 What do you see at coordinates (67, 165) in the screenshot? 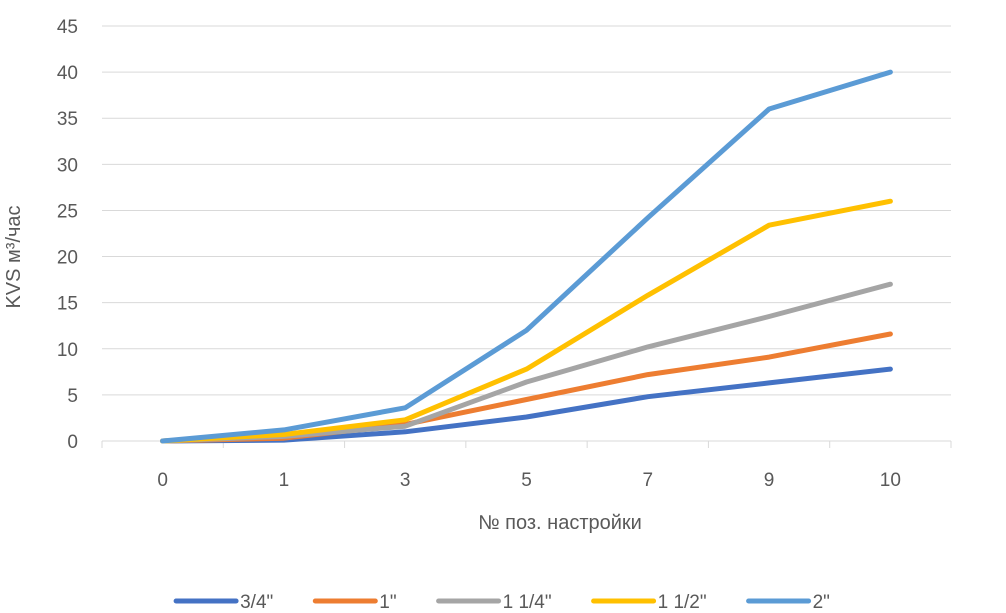
I see `y-tick-label: 30` at bounding box center [67, 165].